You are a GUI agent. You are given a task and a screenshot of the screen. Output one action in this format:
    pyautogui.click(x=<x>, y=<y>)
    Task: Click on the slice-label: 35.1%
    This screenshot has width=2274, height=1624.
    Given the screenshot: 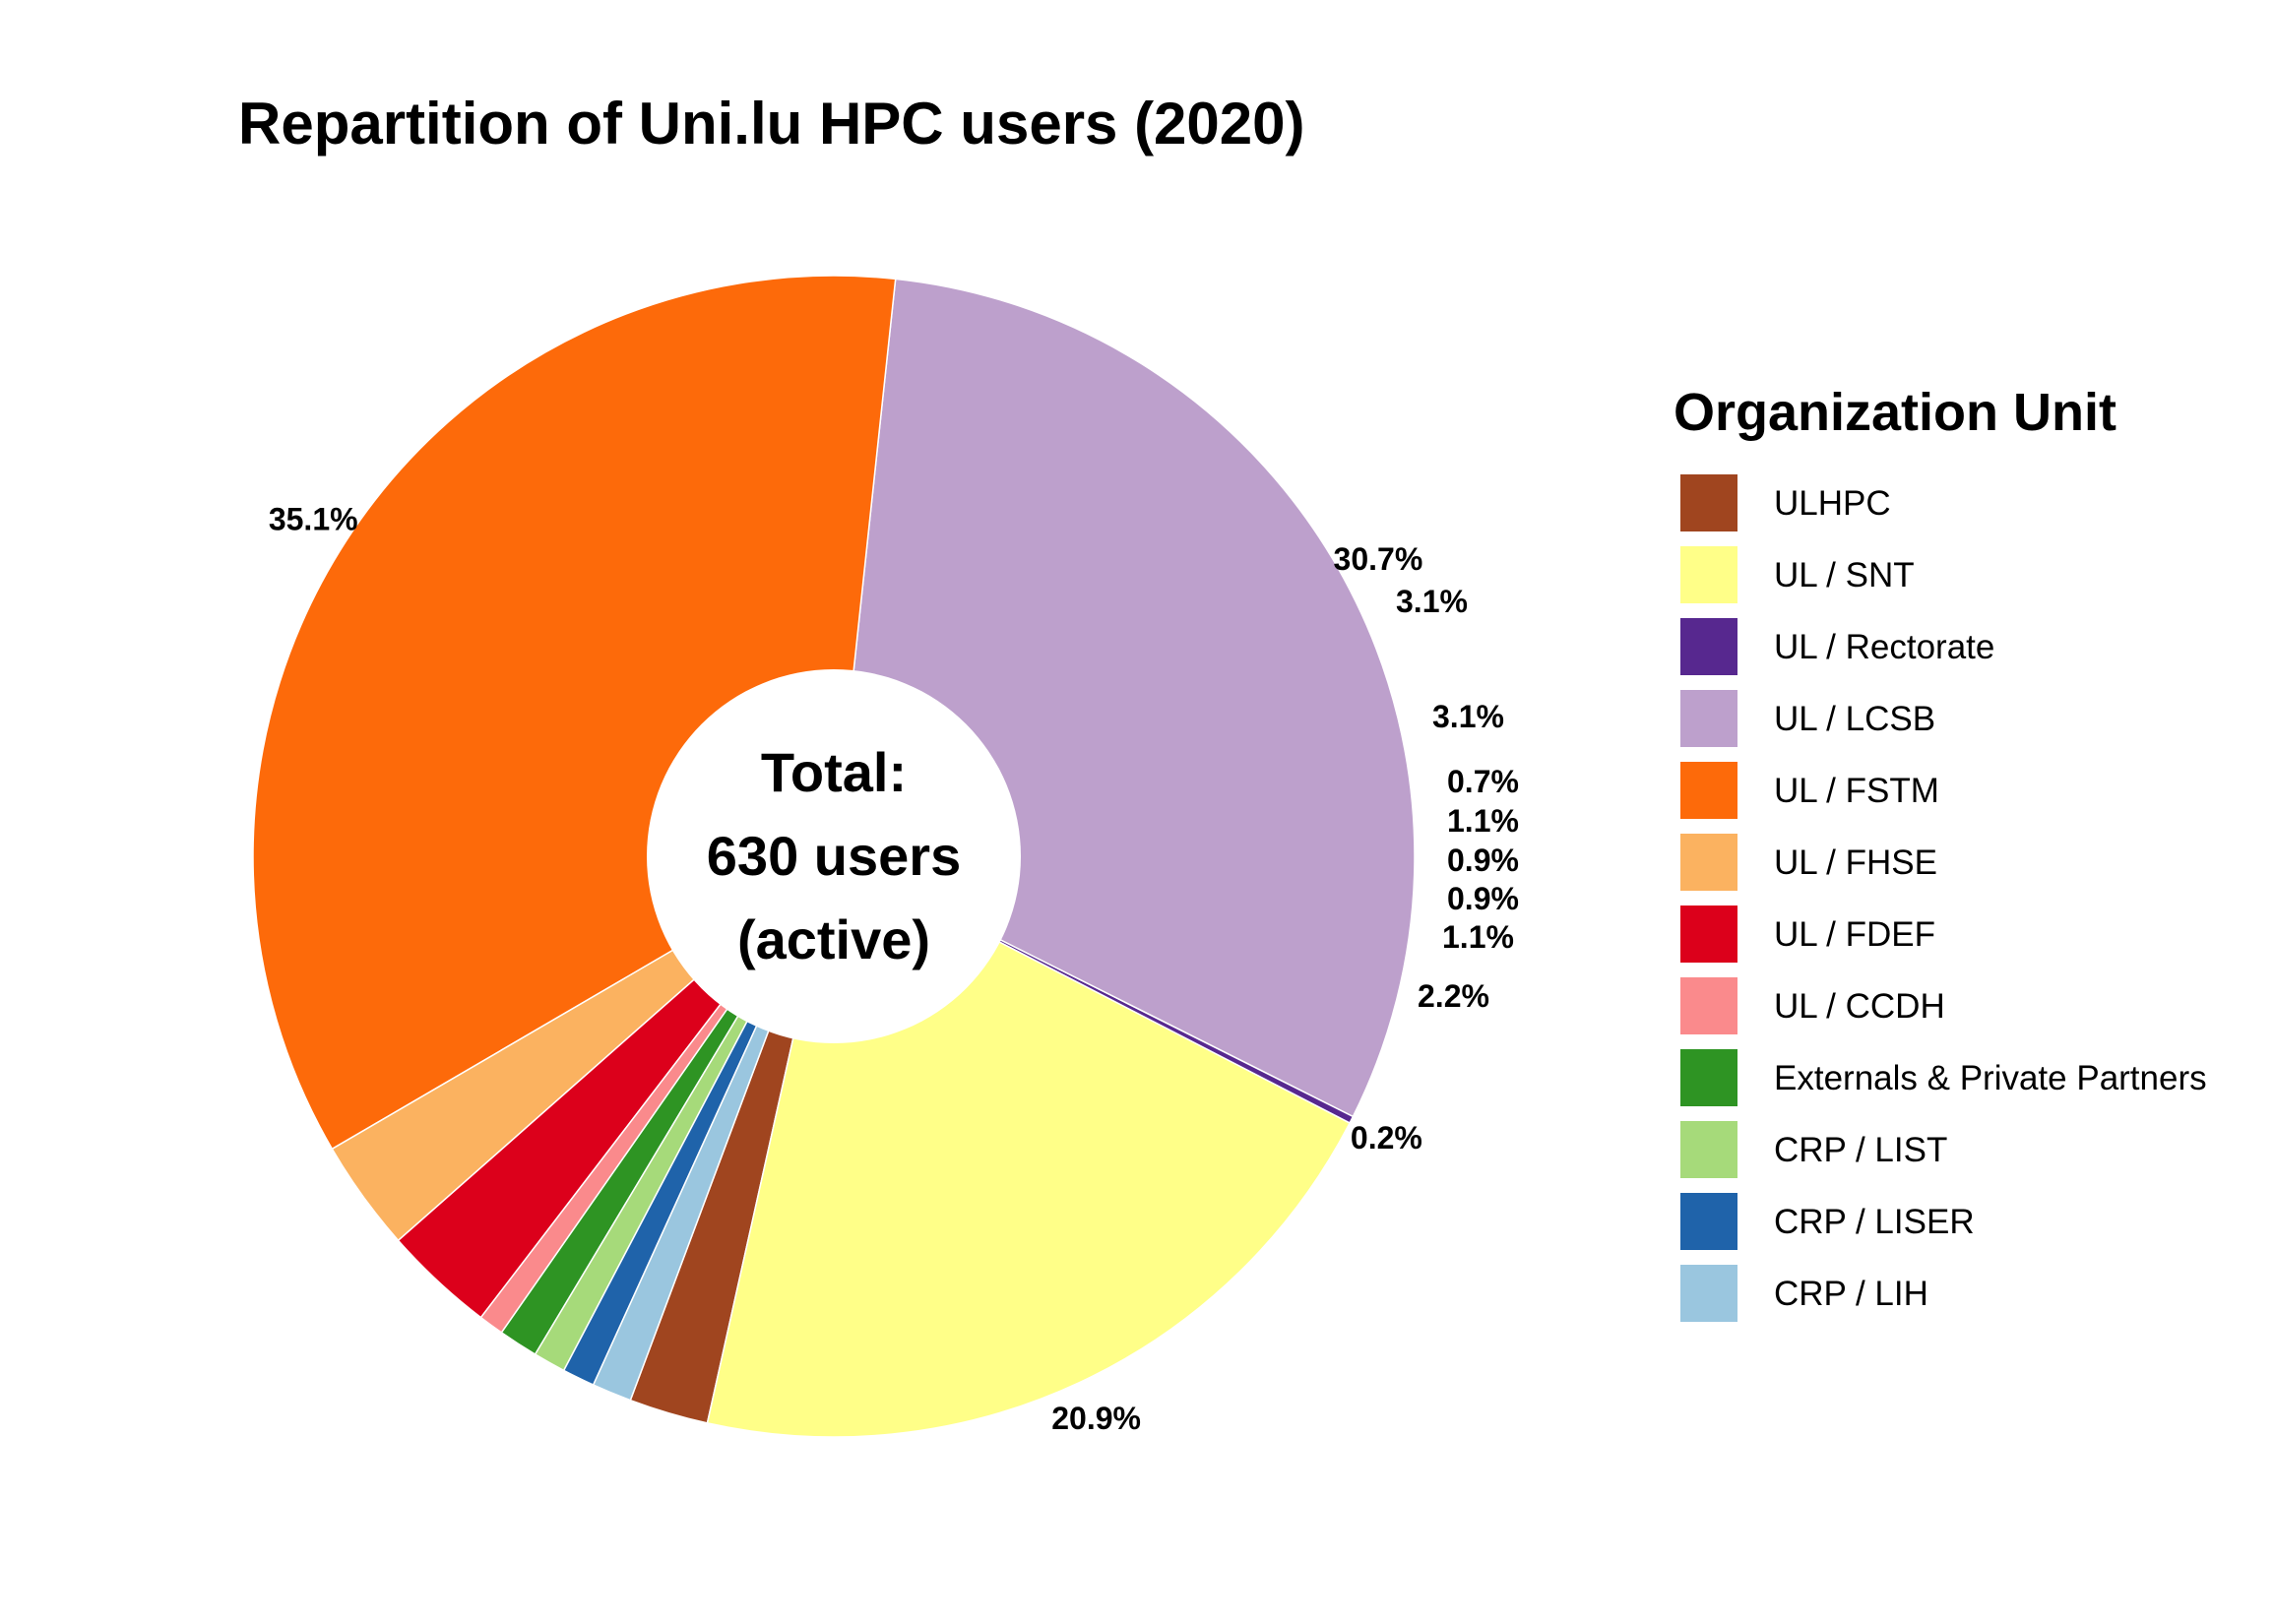 What is the action you would take?
    pyautogui.click(x=313, y=519)
    